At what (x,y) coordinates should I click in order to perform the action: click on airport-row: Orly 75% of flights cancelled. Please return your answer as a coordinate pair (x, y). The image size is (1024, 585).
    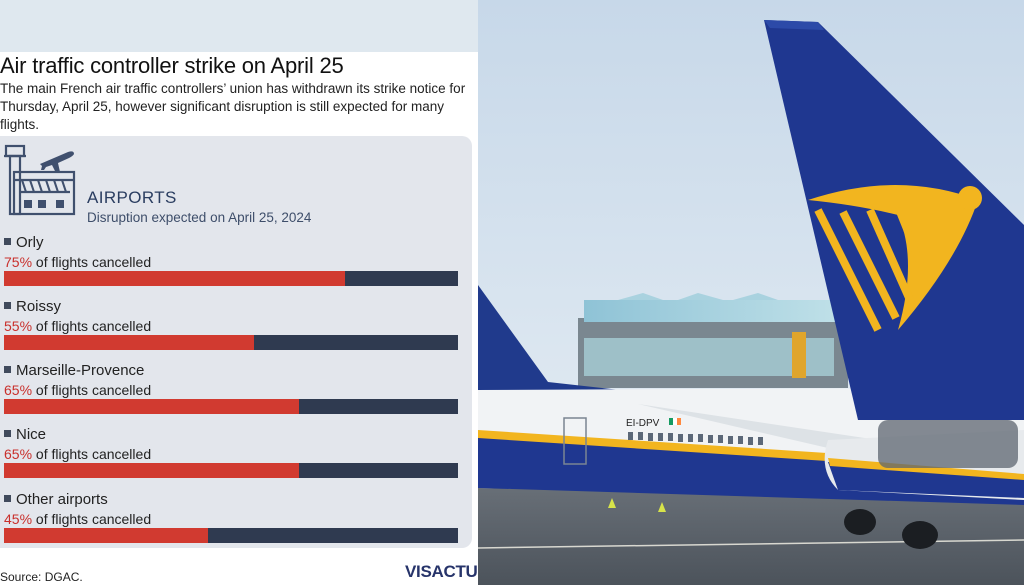
    Looking at the image, I should click on (236, 264).